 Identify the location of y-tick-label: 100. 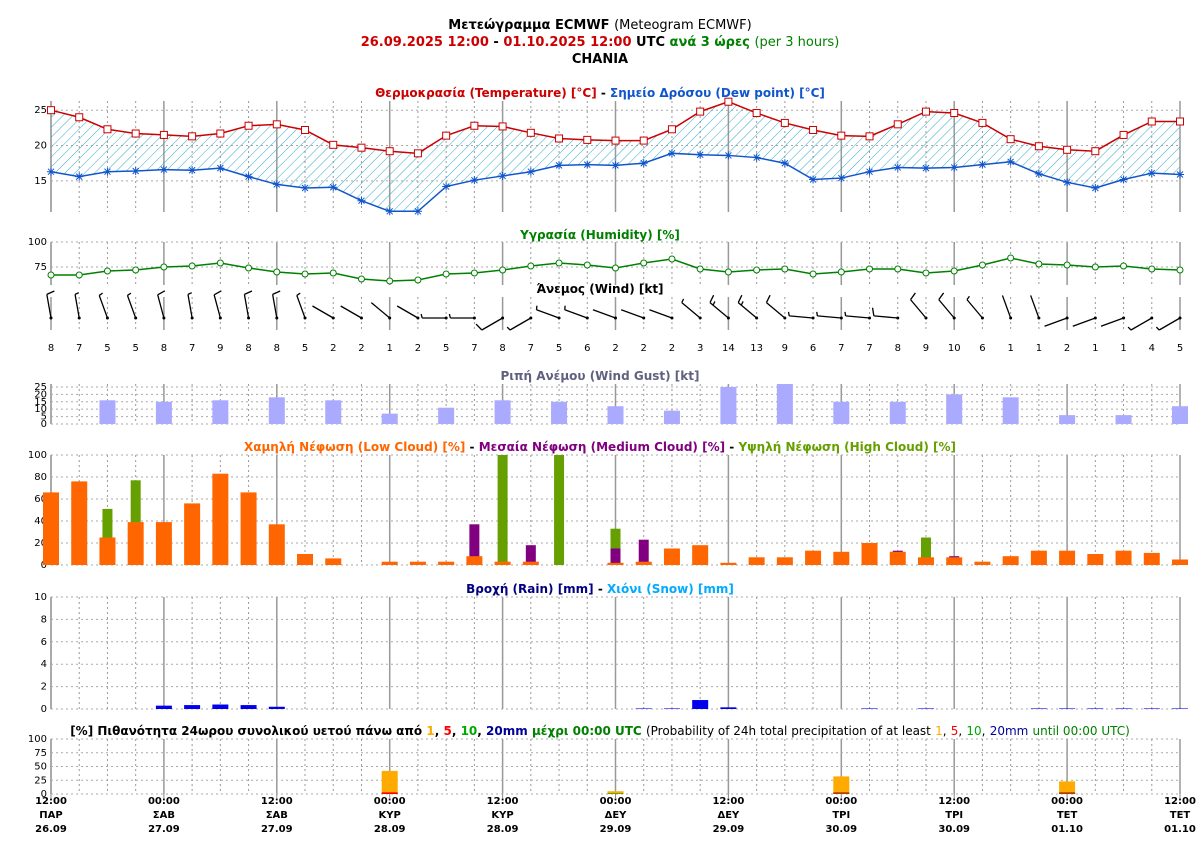
(37, 739).